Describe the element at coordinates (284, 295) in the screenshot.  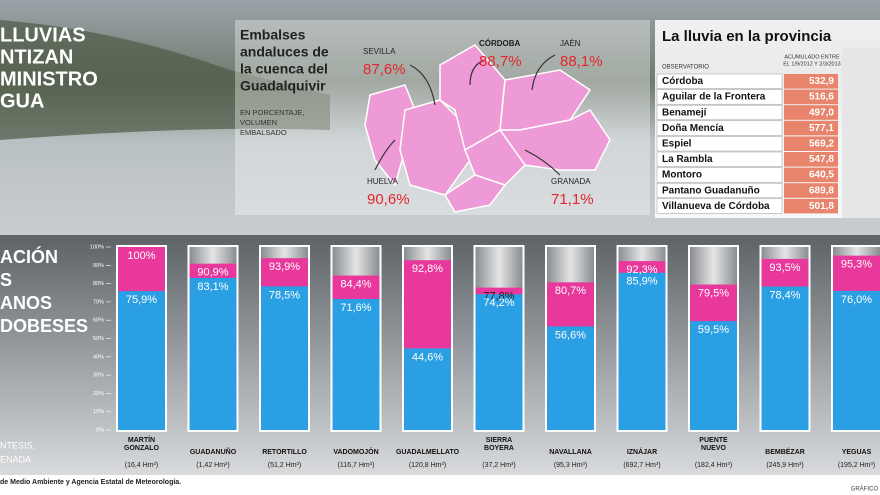
I see `value-label: 78,5%` at that location.